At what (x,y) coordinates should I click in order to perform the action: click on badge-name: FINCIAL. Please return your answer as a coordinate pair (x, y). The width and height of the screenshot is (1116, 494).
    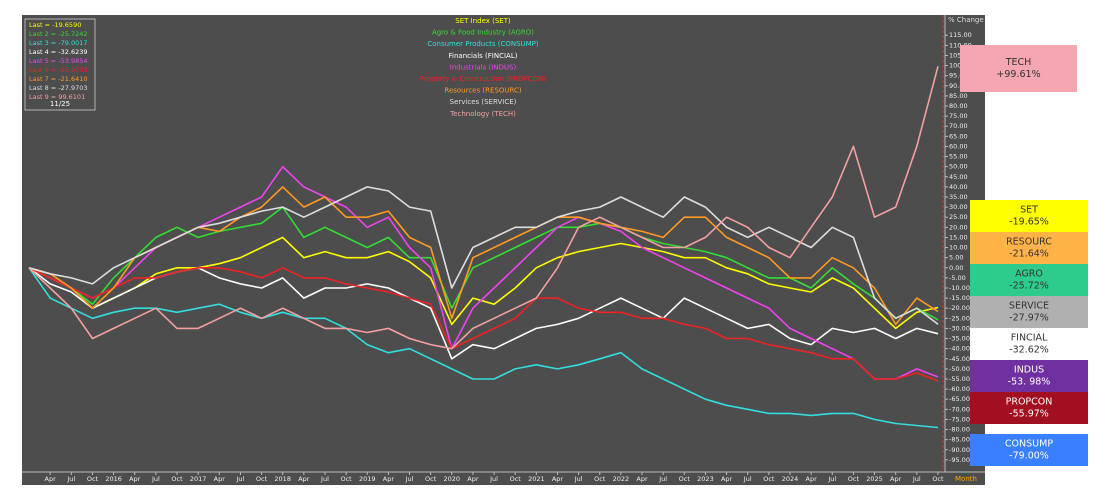
    Looking at the image, I should click on (1029, 338).